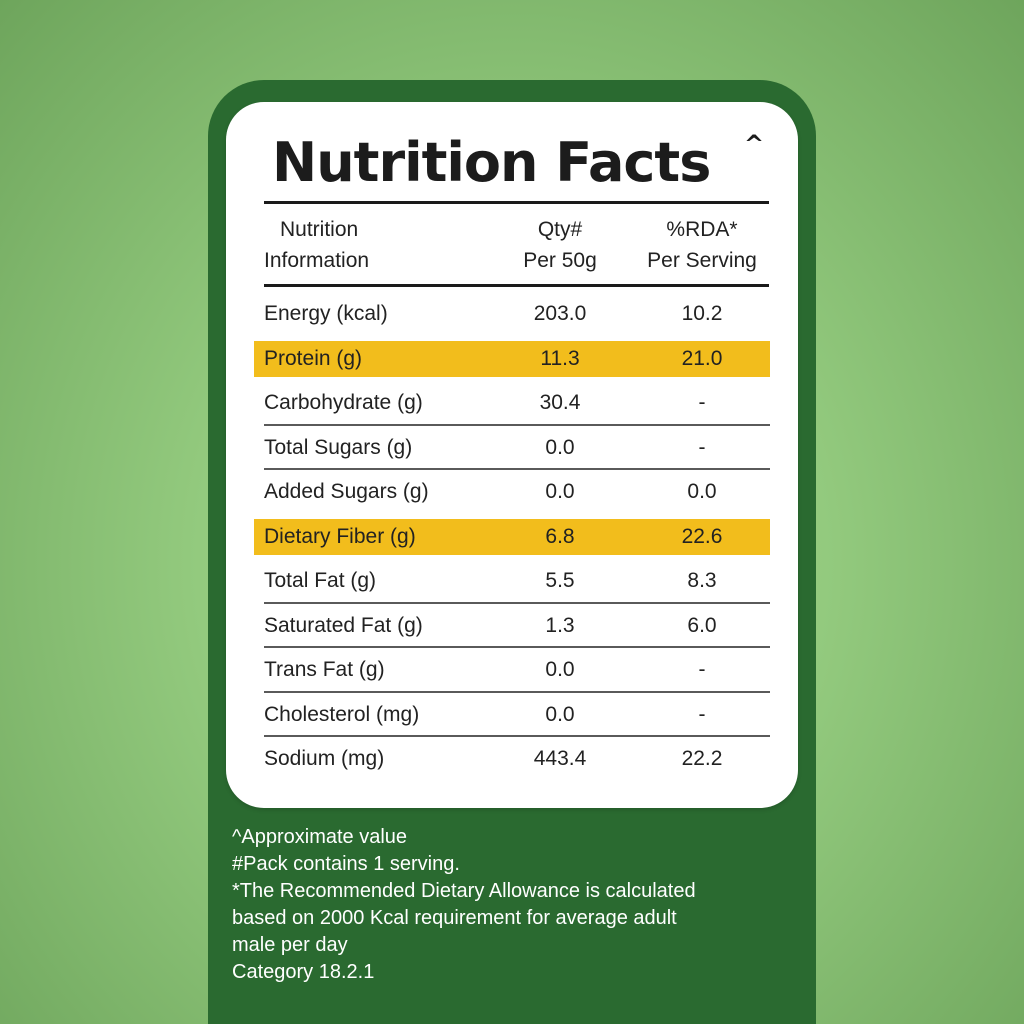  Describe the element at coordinates (512, 448) in the screenshot. I see `table-row: Total Sugars (g) 0.0 -` at that location.